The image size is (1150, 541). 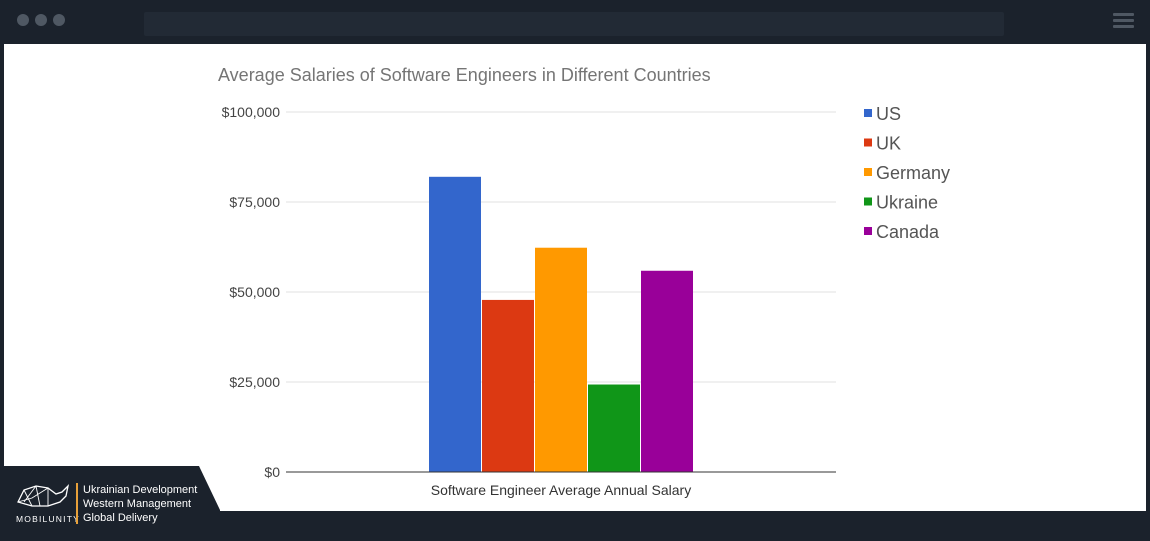 I want to click on maximize-dot-icon, so click(x=59, y=20).